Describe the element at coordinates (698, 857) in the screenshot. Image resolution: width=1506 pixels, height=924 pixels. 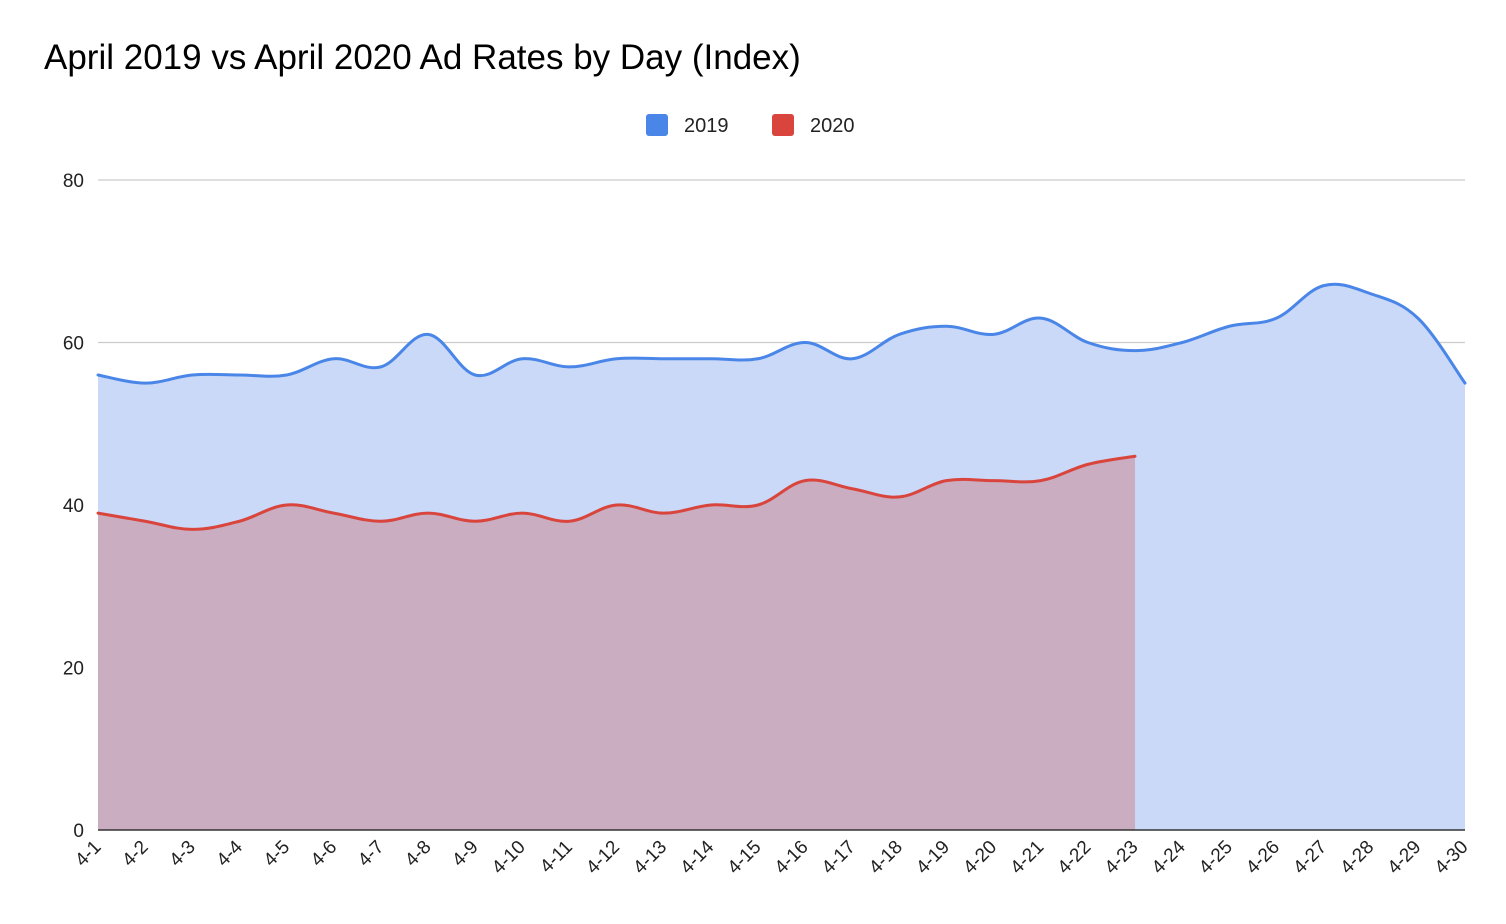
I see `x-tick-label: 4-14` at that location.